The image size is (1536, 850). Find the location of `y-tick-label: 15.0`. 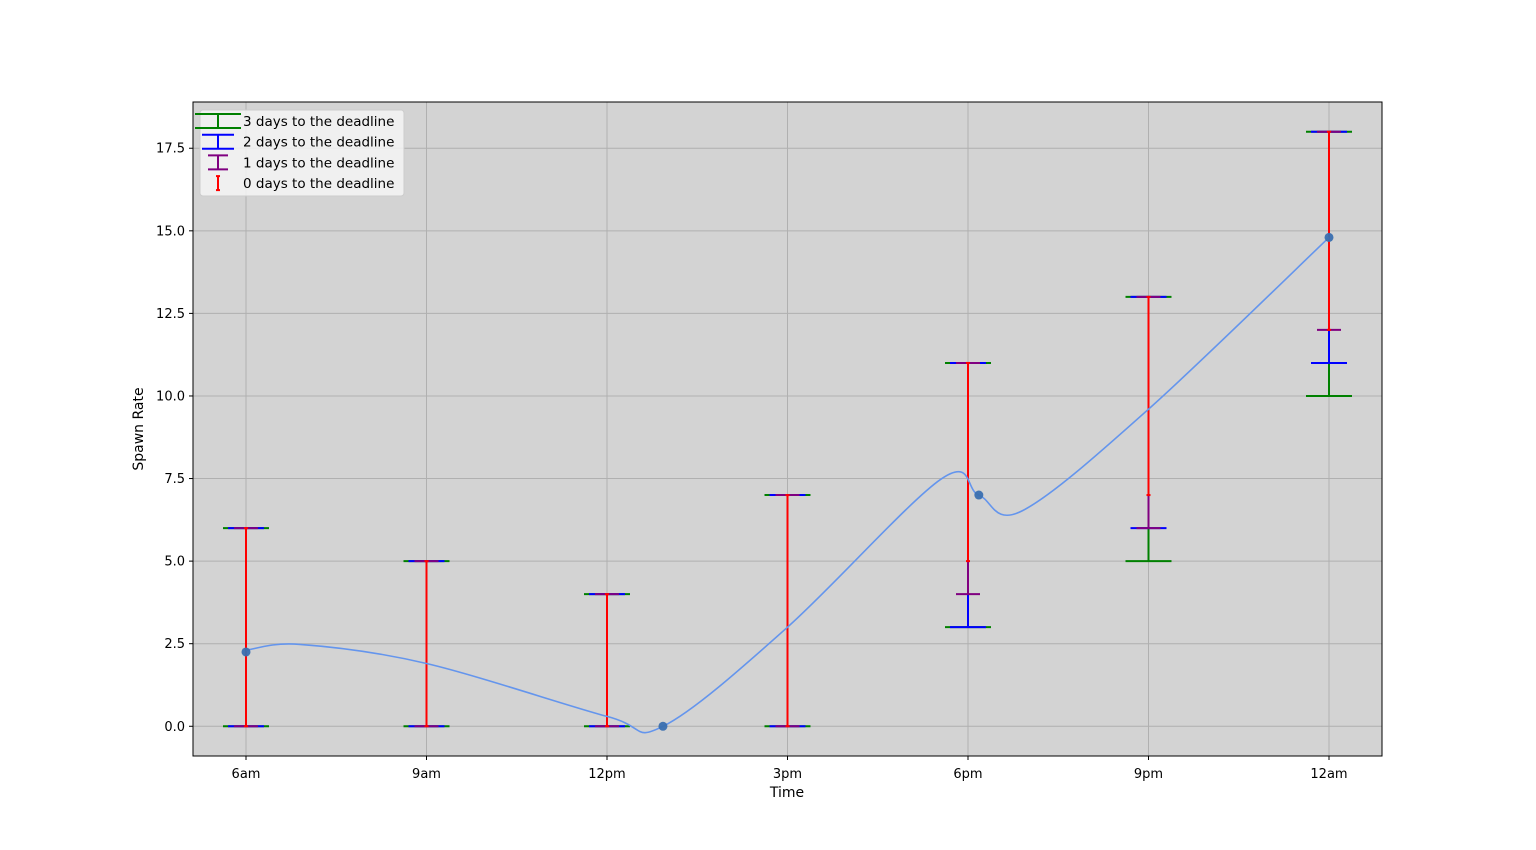

y-tick-label: 15.0 is located at coordinates (170, 231).